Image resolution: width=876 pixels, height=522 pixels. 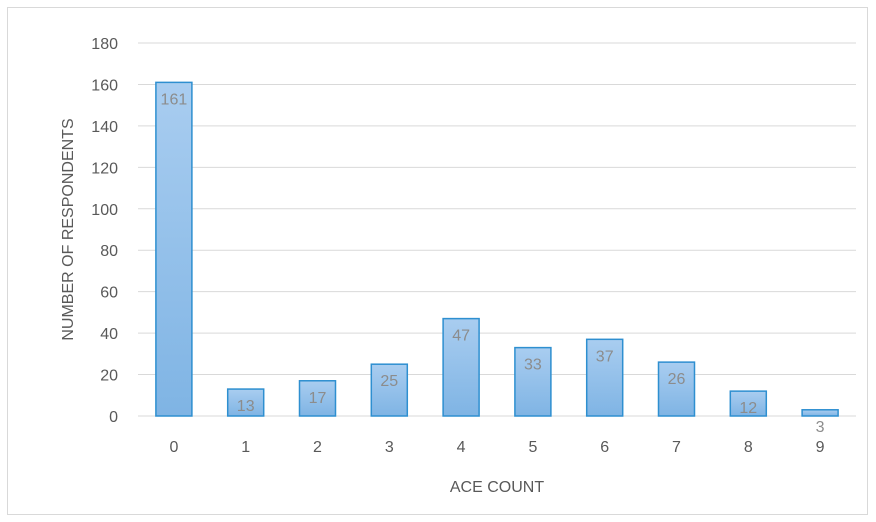 I want to click on y-tick-label: 80, so click(x=109, y=251).